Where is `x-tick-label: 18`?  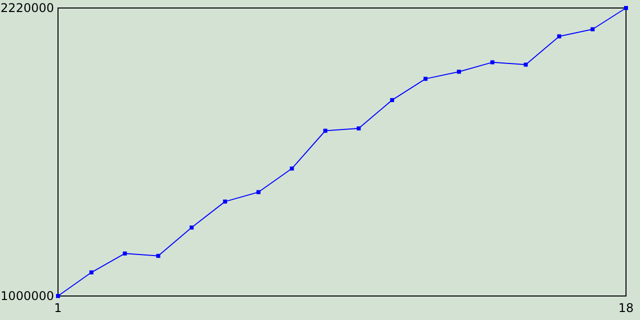
x-tick-label: 18 is located at coordinates (626, 308).